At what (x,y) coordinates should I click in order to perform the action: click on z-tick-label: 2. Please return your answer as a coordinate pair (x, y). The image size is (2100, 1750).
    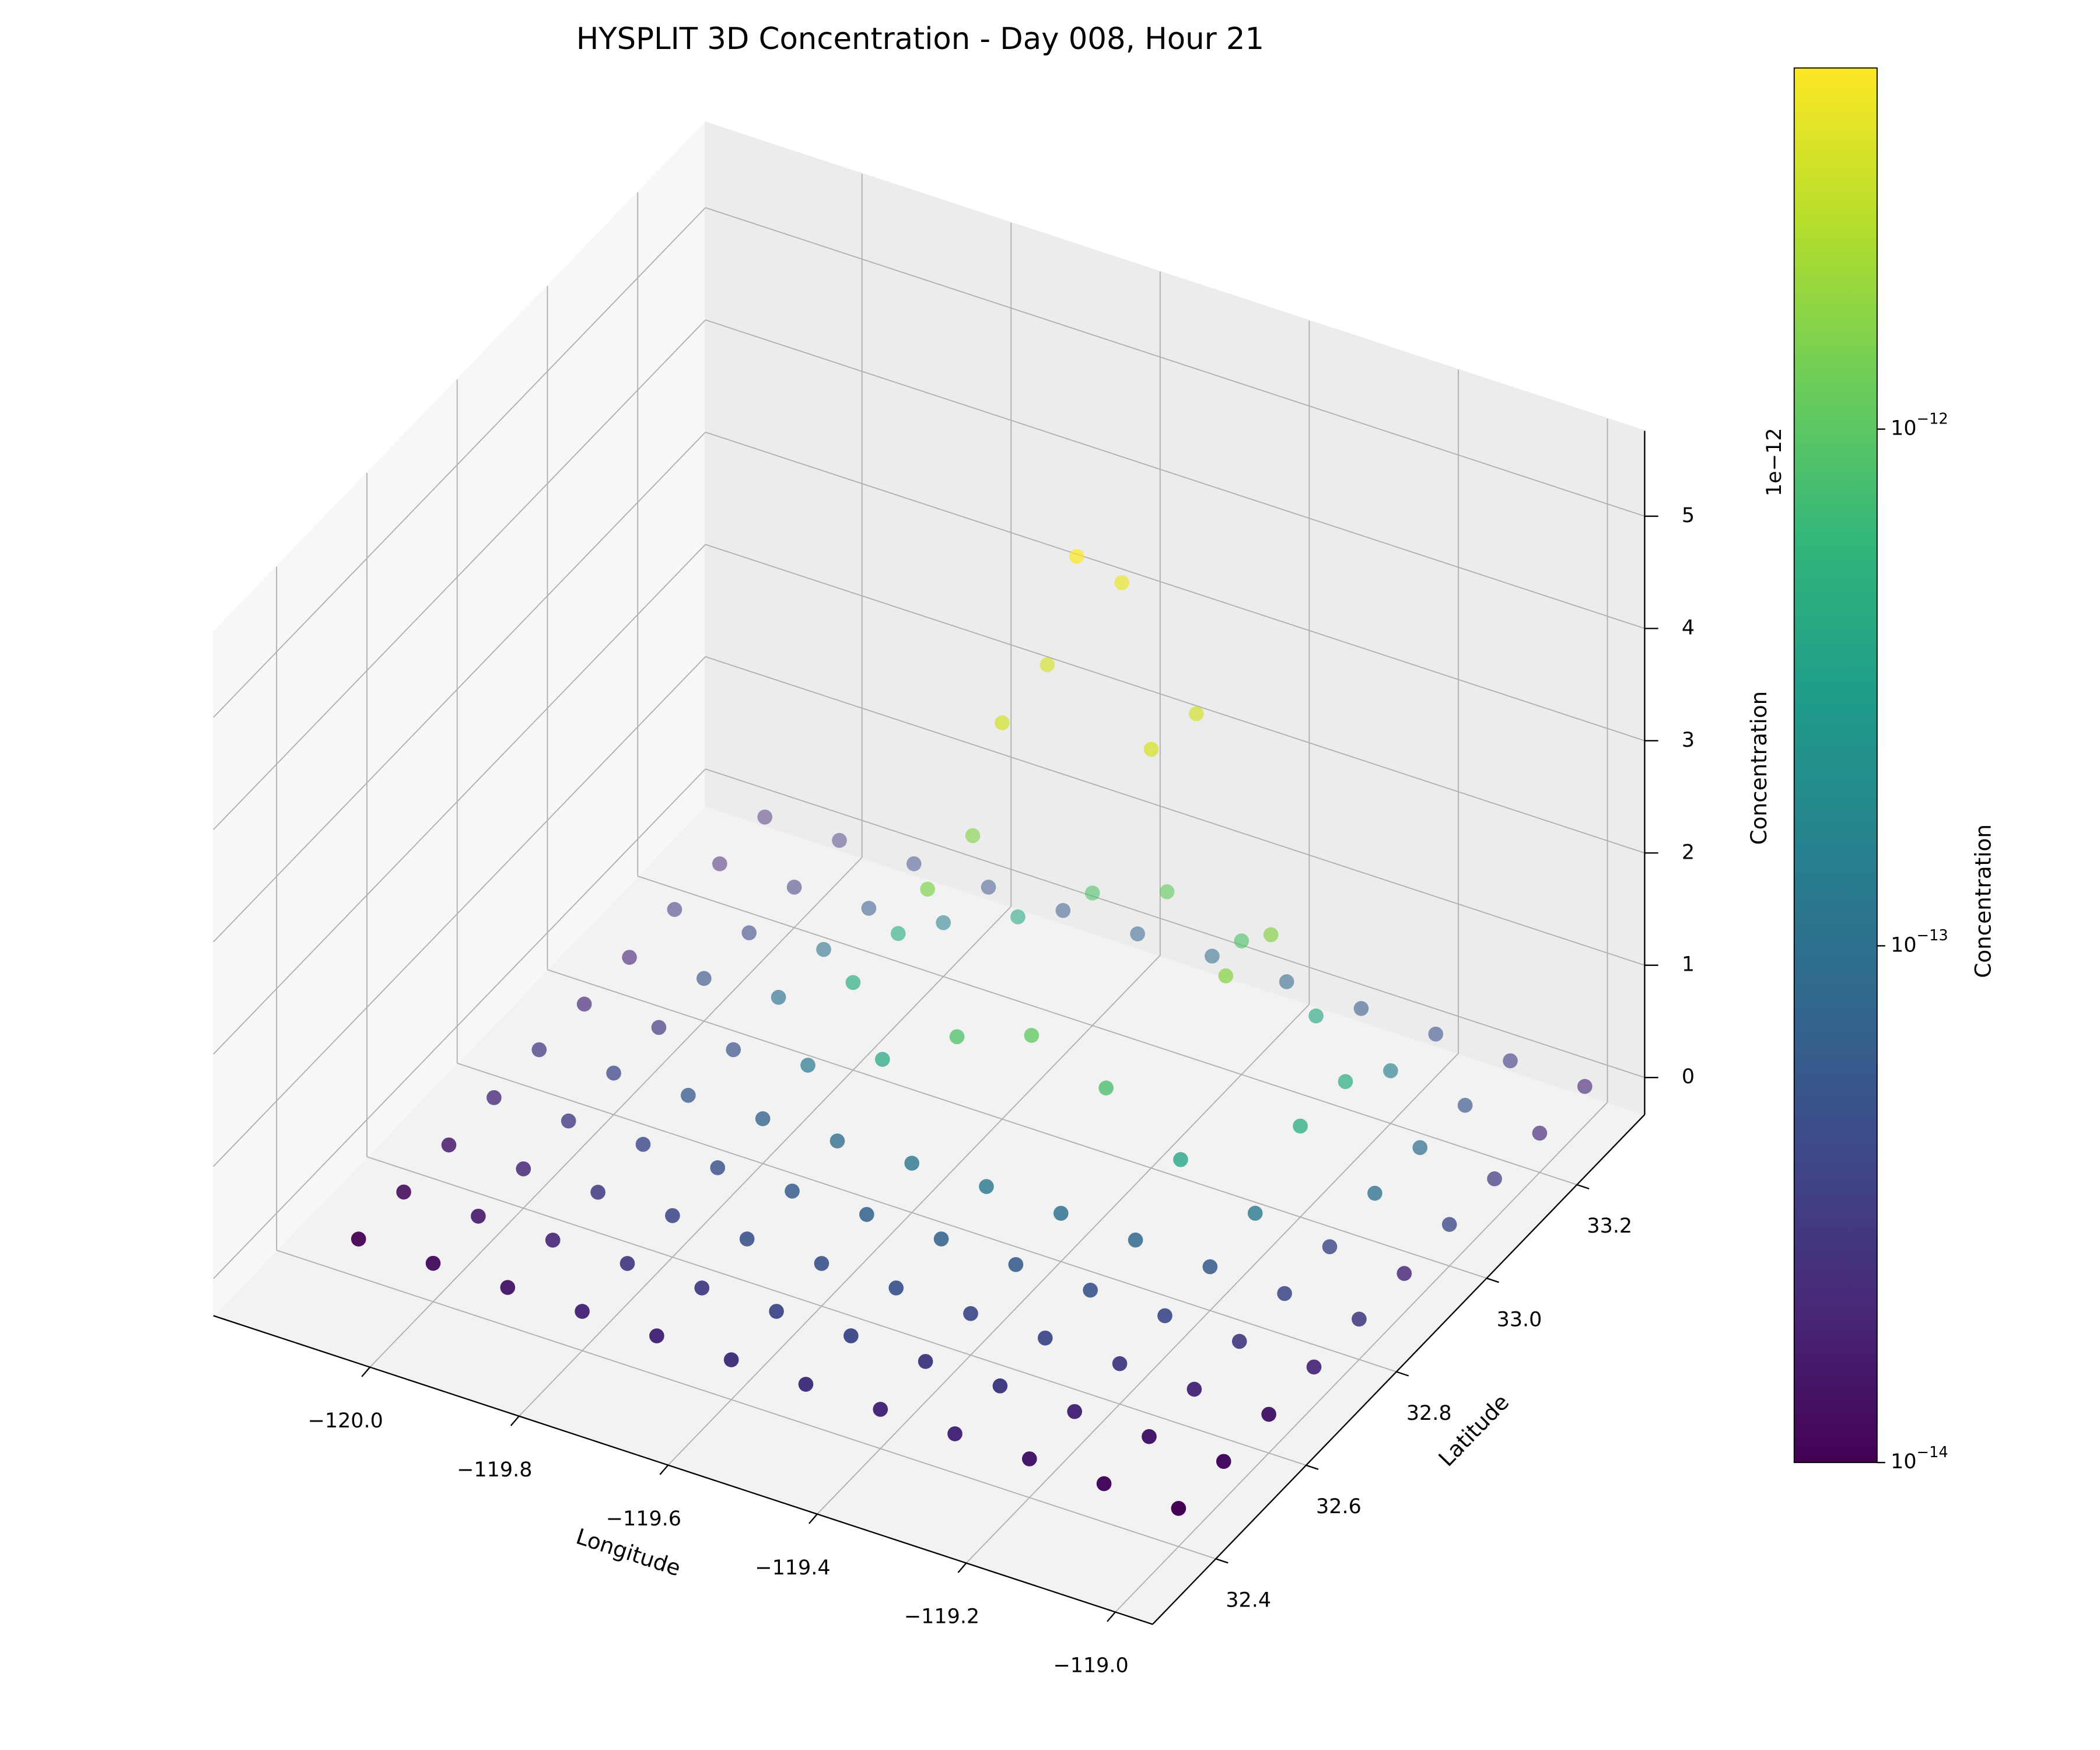
    Looking at the image, I should click on (1688, 852).